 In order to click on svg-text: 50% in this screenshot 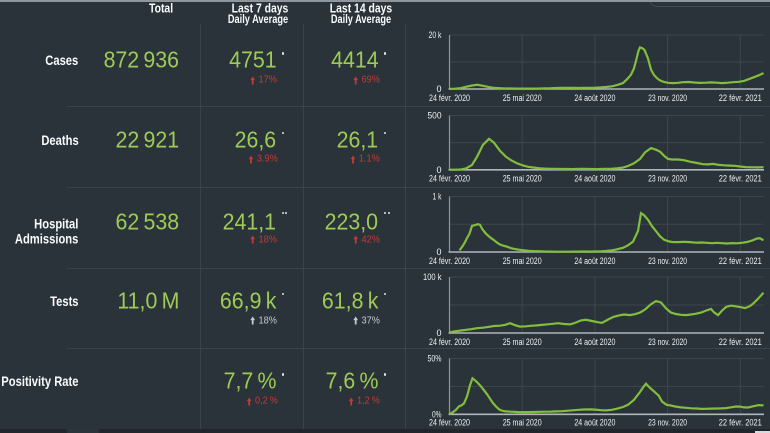, I will do `click(435, 359)`.